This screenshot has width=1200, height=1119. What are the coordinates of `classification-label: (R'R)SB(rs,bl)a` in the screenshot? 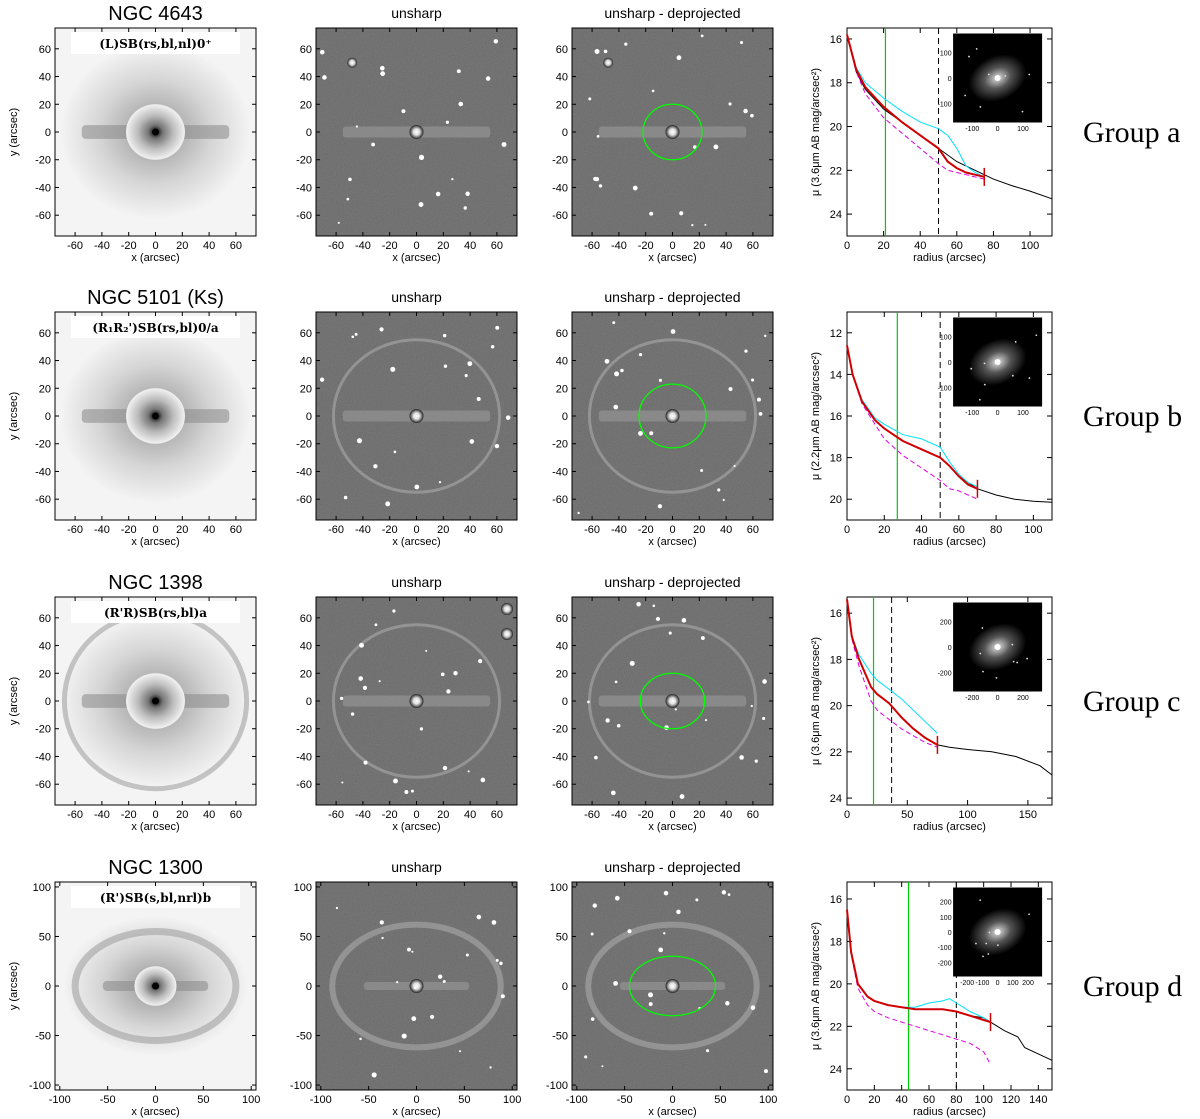 It's located at (155, 613).